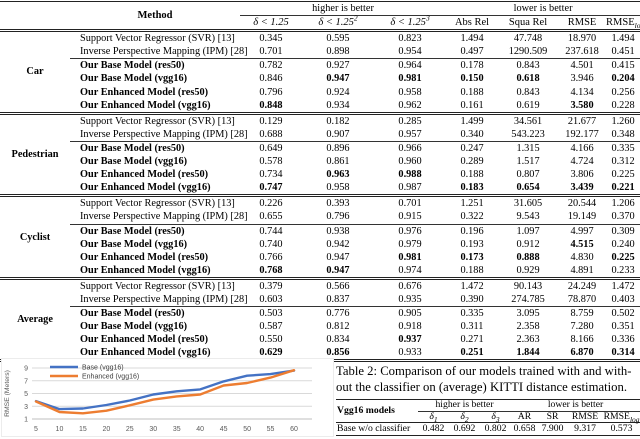 The image size is (640, 439). What do you see at coordinates (200, 429) in the screenshot?
I see `x-tick-label: 40` at bounding box center [200, 429].